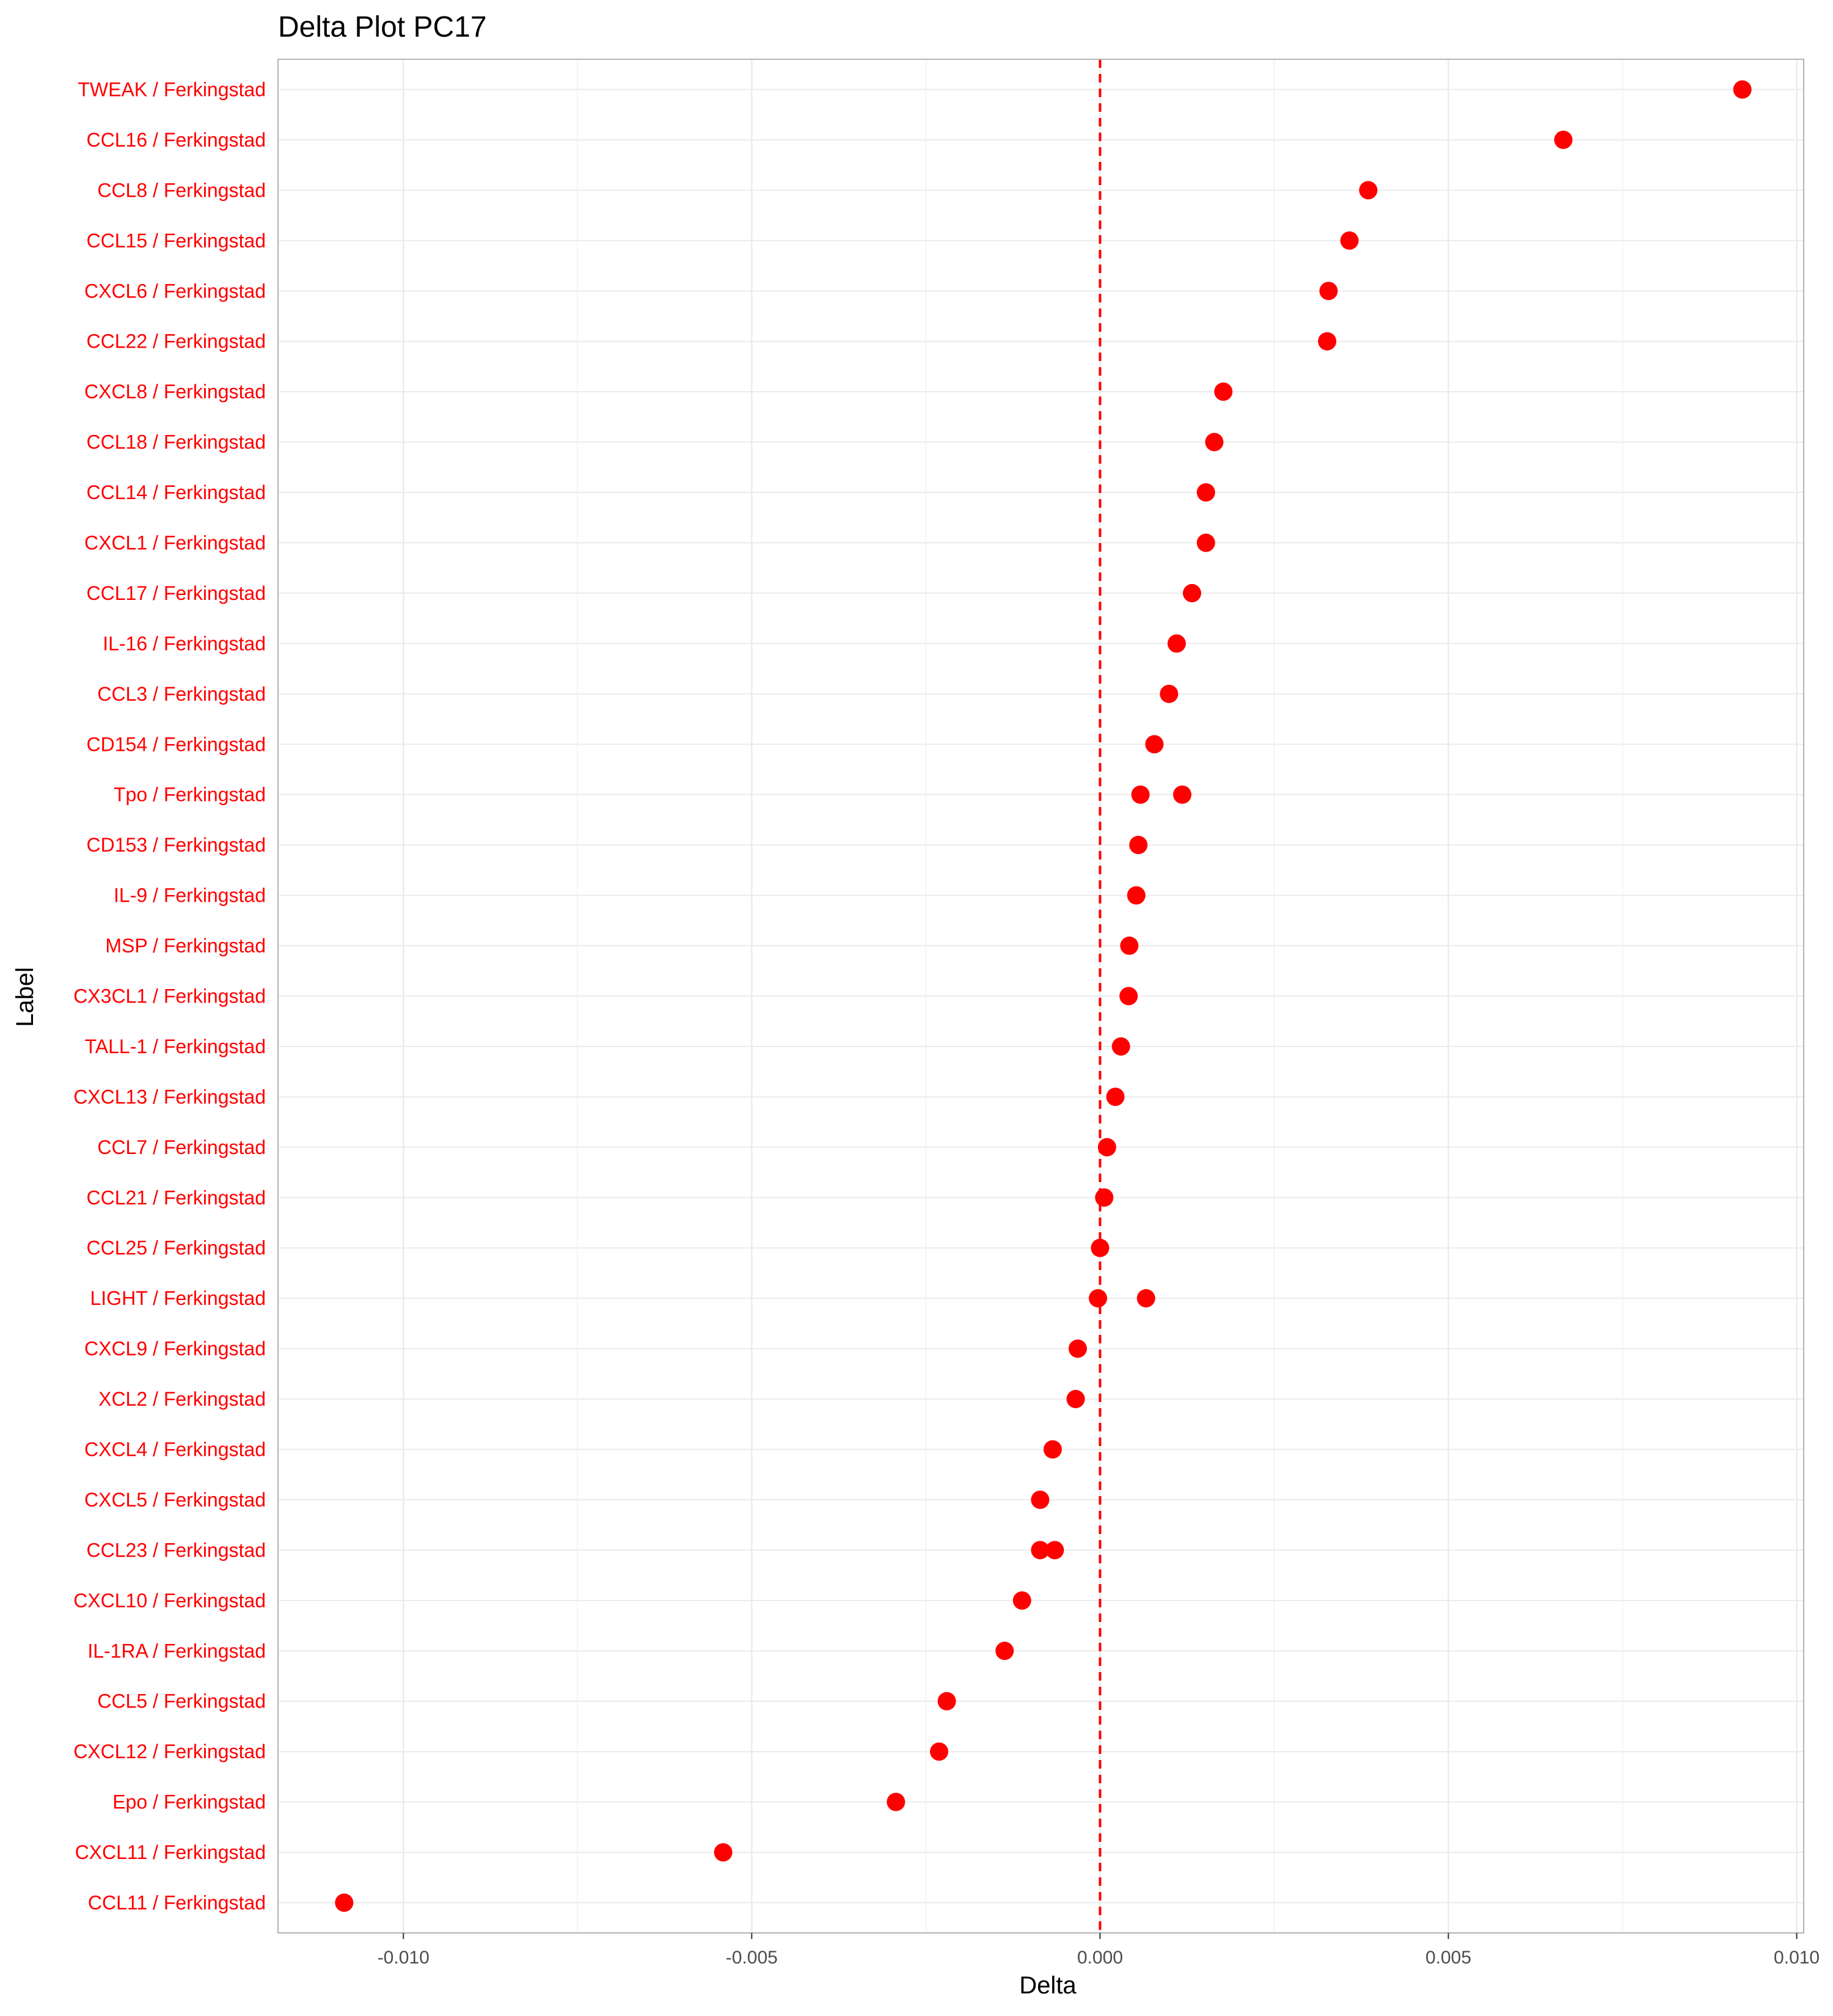 The height and width of the screenshot is (2016, 1833). Describe the element at coordinates (175, 291) in the screenshot. I see `y-tick-label: CXCL6 / Ferkingstad` at that location.